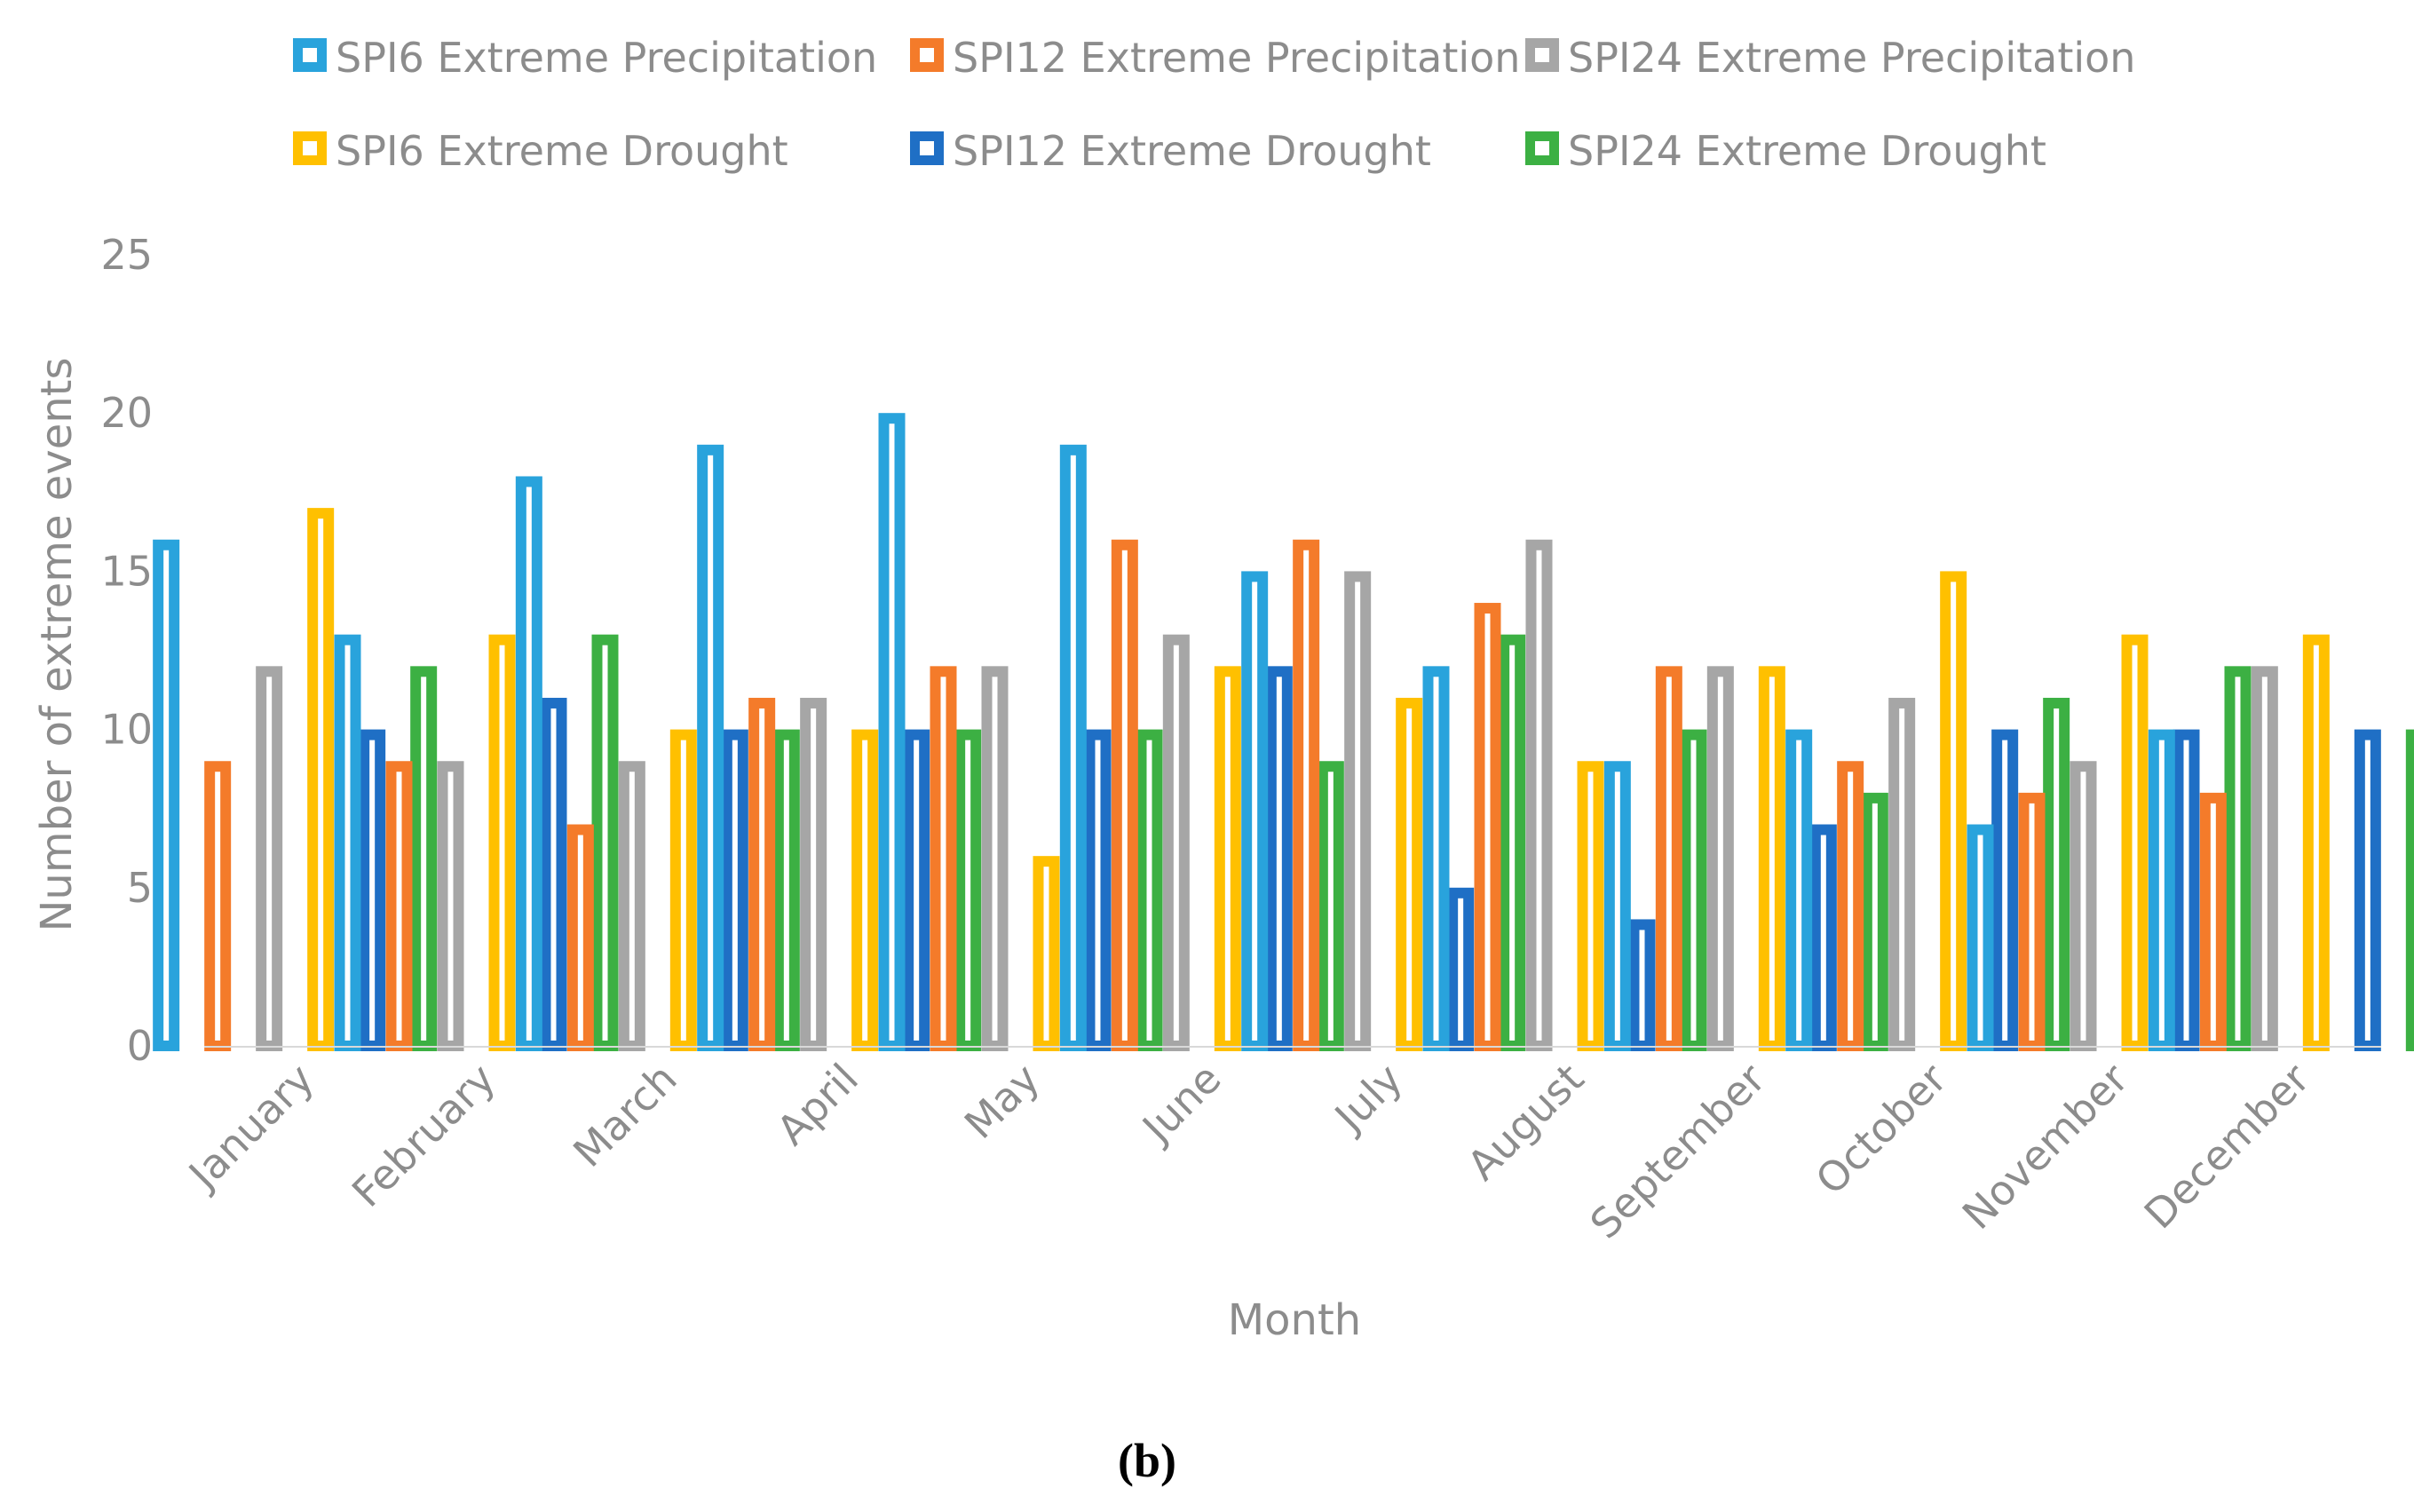 The height and width of the screenshot is (1512, 2414). I want to click on legend-item-spi12-extreme-drought: SPI12 Extreme Drought, so click(1170, 151).